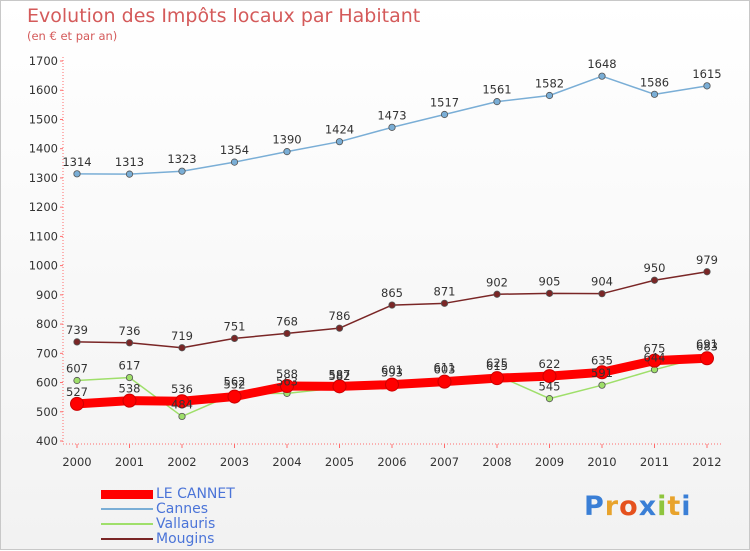 Image resolution: width=750 pixels, height=551 pixels. What do you see at coordinates (496, 462) in the screenshot?
I see `x-tick-label: 2008` at bounding box center [496, 462].